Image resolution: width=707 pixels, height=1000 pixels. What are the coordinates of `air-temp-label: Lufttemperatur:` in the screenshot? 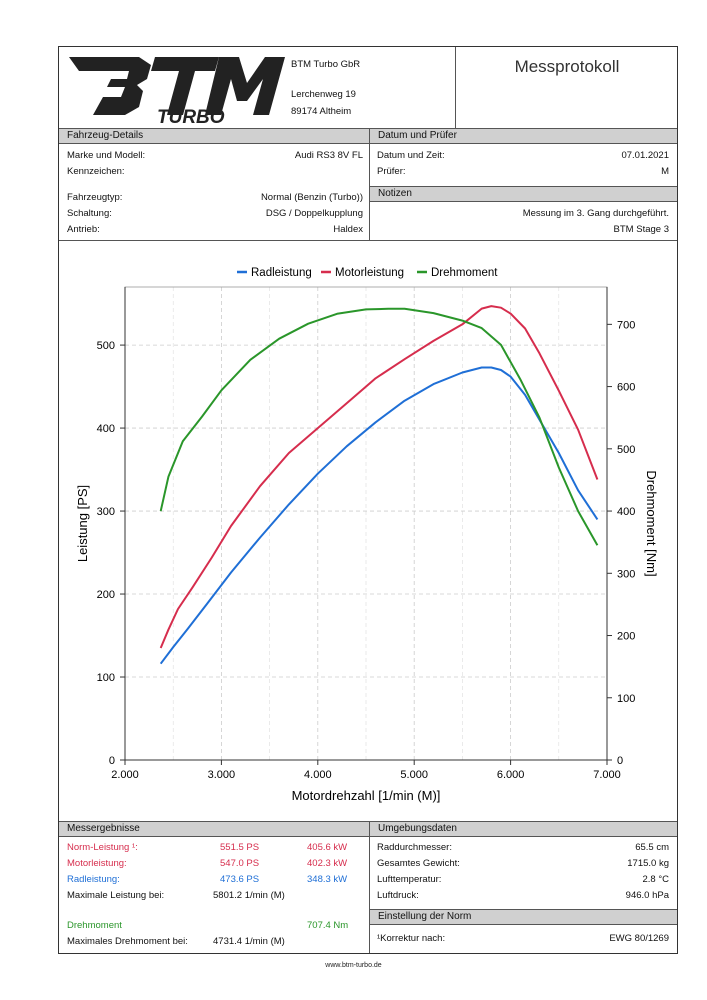 It's located at (409, 879).